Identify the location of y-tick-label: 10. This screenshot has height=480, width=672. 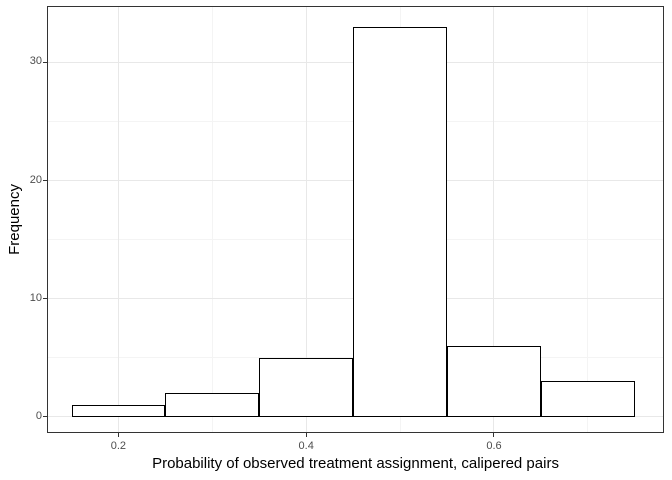
(35, 297).